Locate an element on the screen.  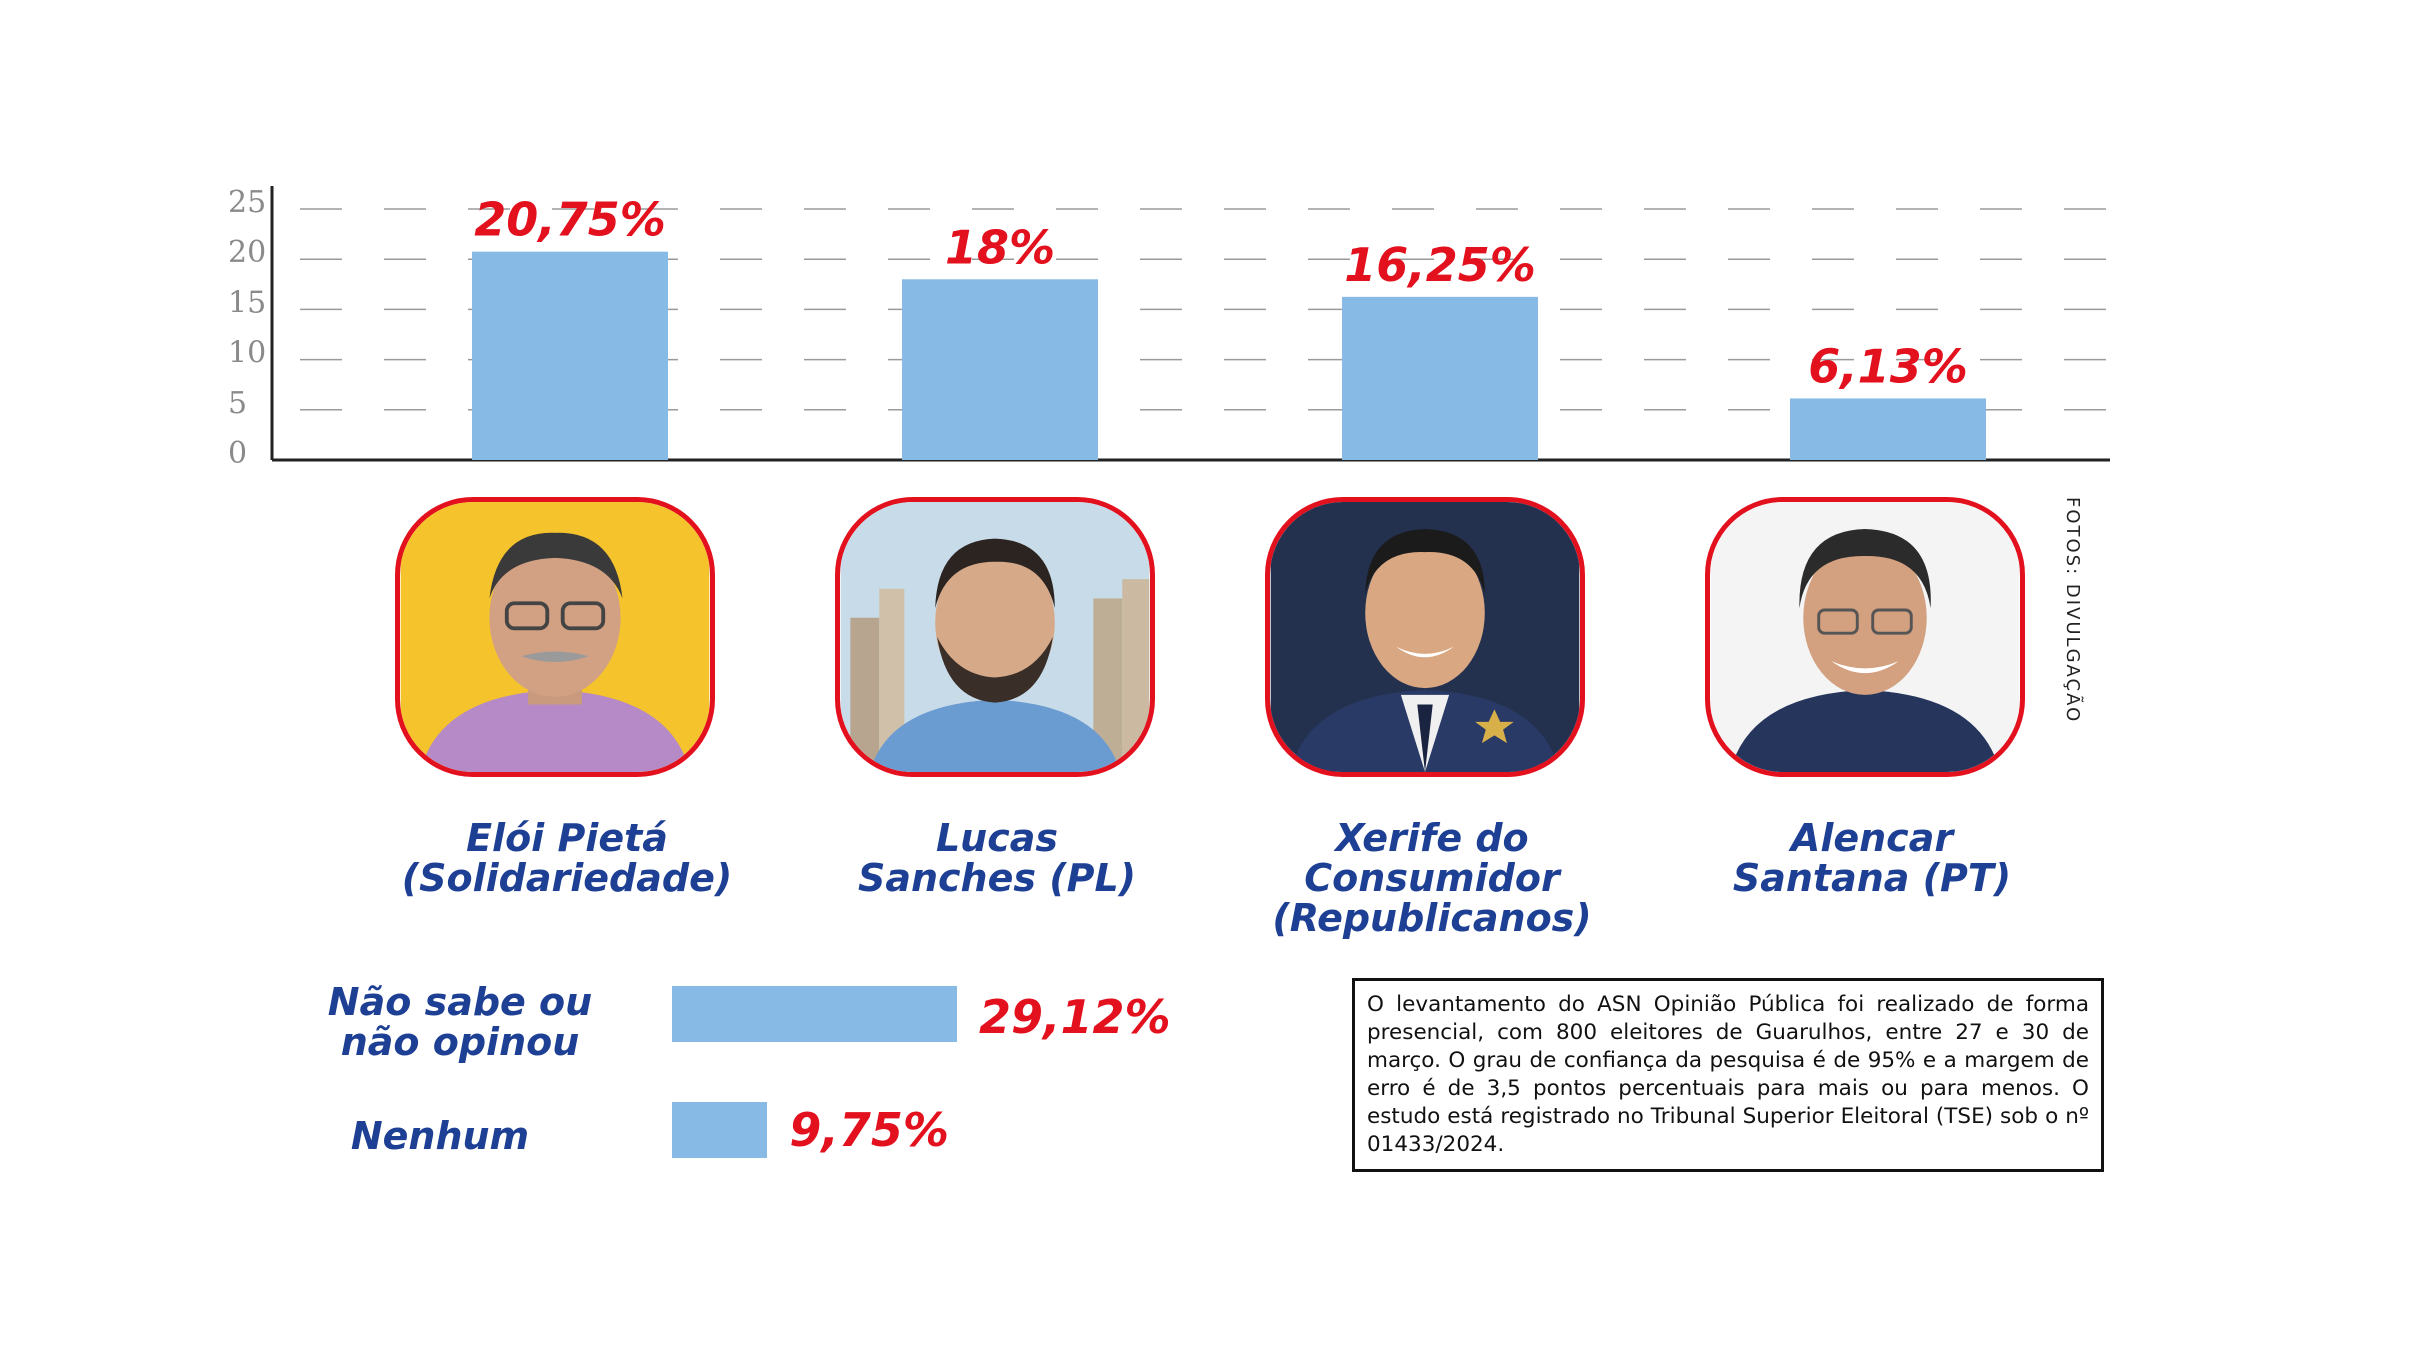
label-line: Não sabe ou is located at coordinates (460, 1002).